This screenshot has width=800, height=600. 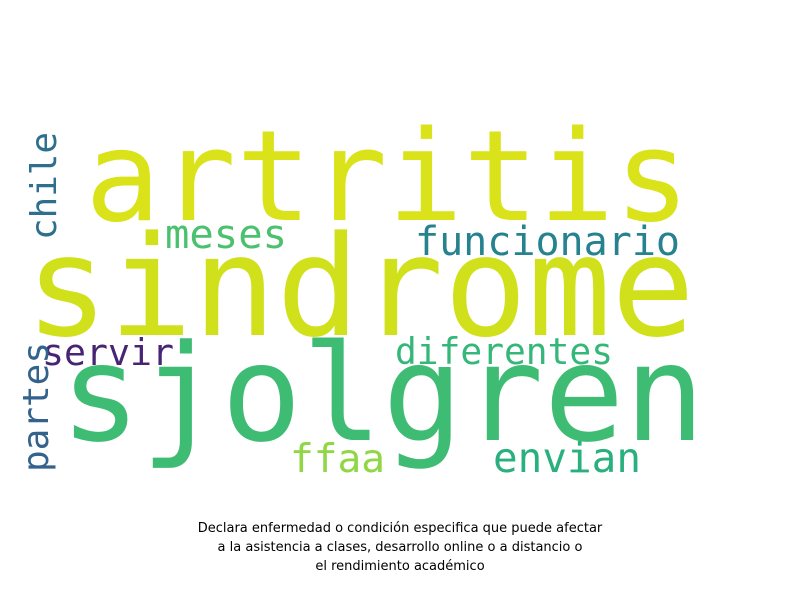 What do you see at coordinates (337, 459) in the screenshot?
I see `word-ffaa: ffaa` at bounding box center [337, 459].